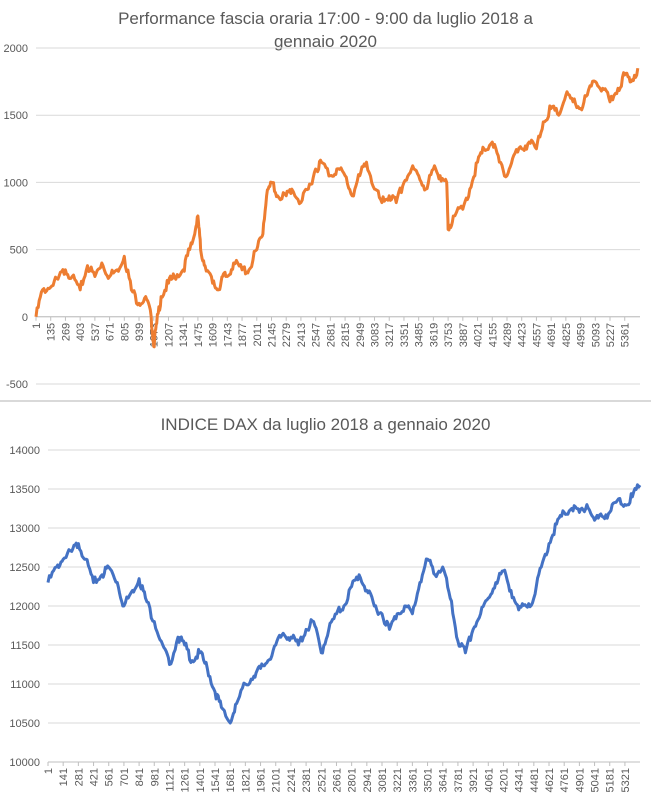 This screenshot has height=806, width=651. I want to click on performance-x-tick-label: 5093, so click(596, 335).